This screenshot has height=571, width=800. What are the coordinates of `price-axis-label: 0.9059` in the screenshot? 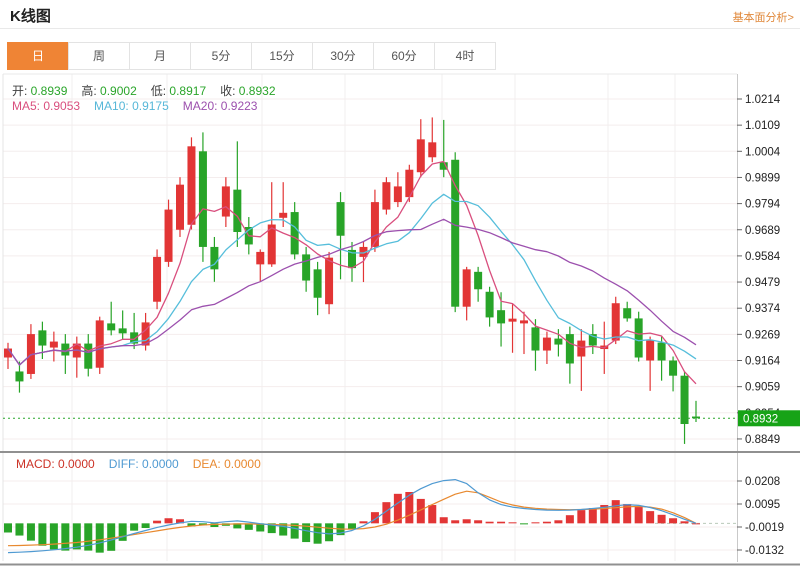 It's located at (762, 388).